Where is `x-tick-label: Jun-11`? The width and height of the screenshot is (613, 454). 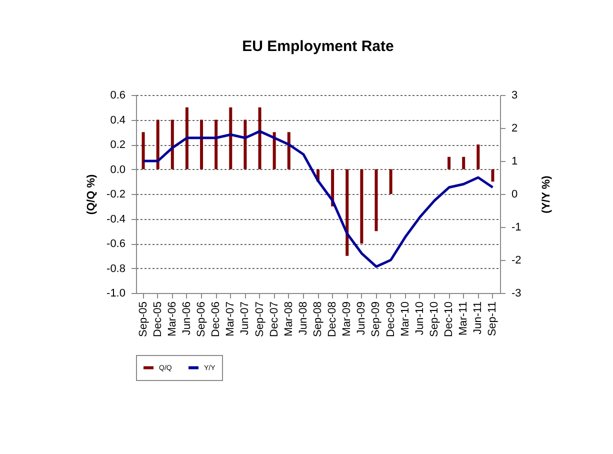
x-tick-label: Jun-11 is located at coordinates (478, 318).